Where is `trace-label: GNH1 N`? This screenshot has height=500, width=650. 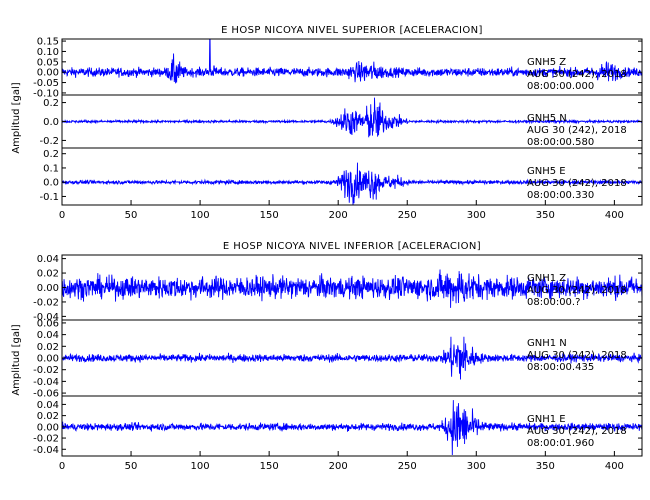
trace-label: GNH1 N is located at coordinates (547, 343).